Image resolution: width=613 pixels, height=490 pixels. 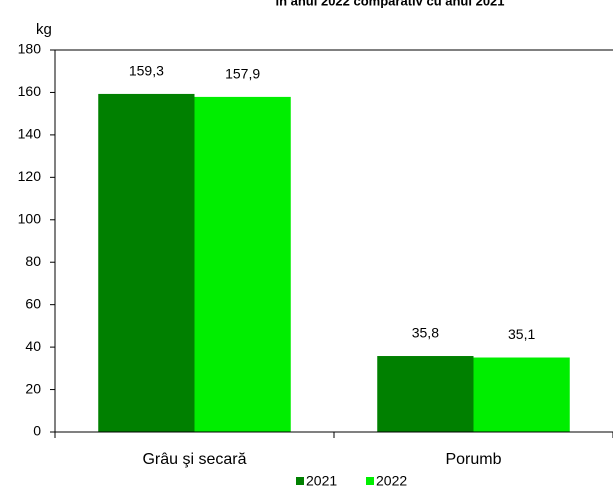 What do you see at coordinates (37, 431) in the screenshot?
I see `y-tick-label: 0` at bounding box center [37, 431].